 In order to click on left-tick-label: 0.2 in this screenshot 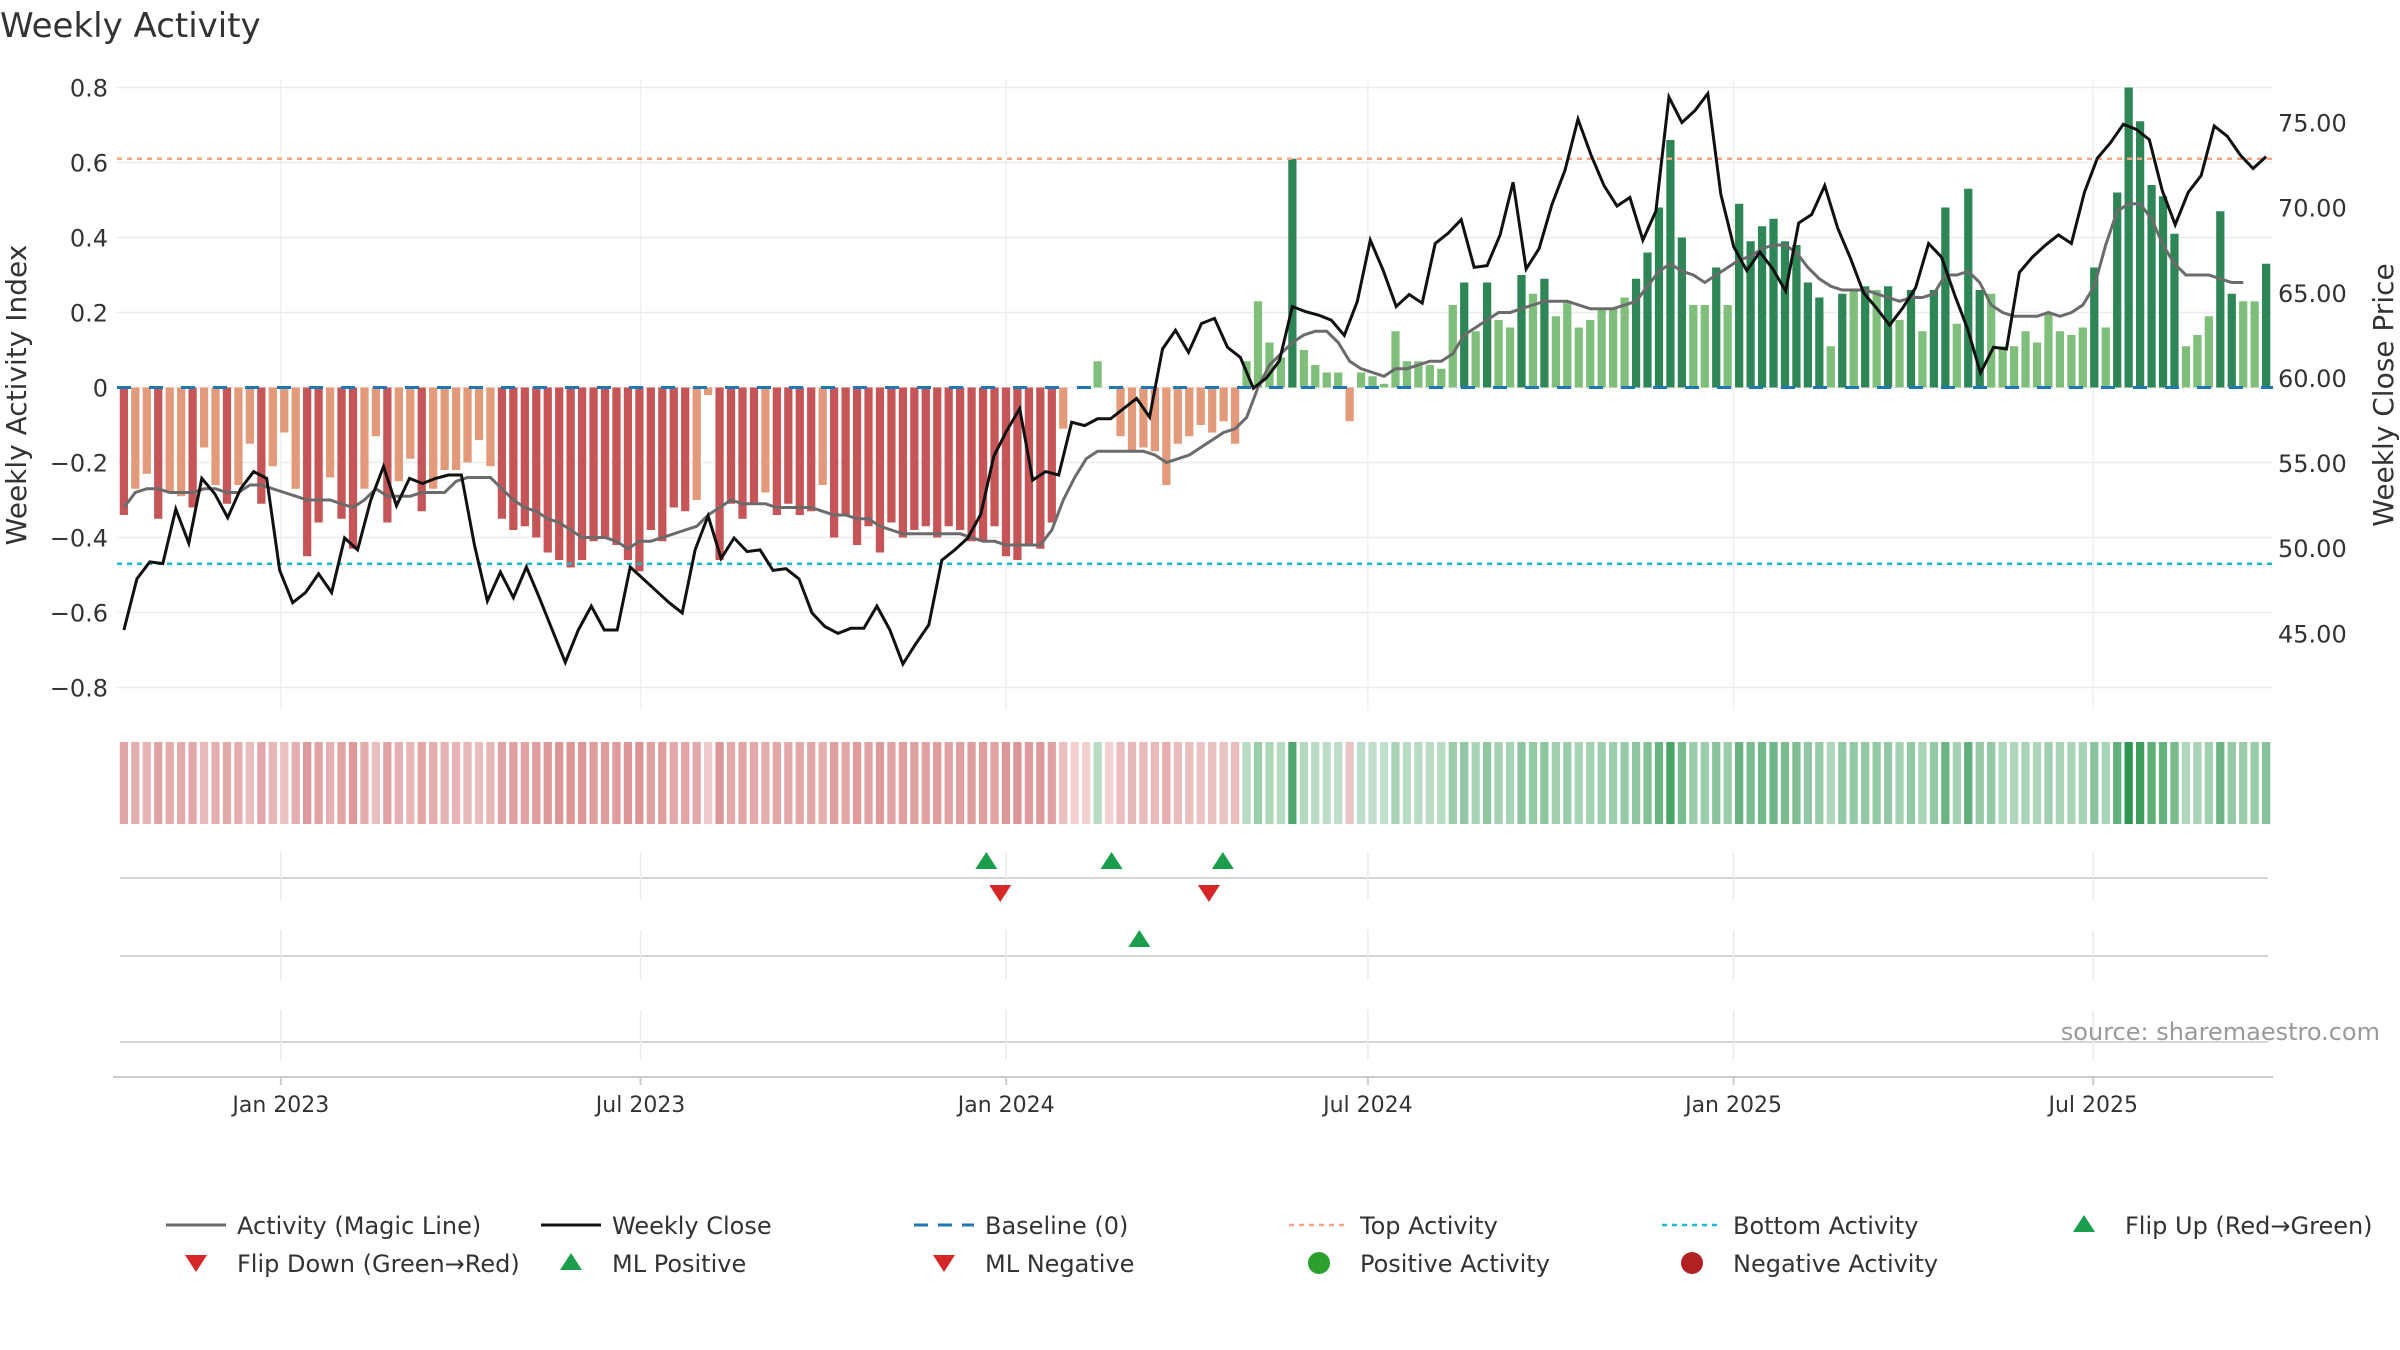, I will do `click(89, 314)`.